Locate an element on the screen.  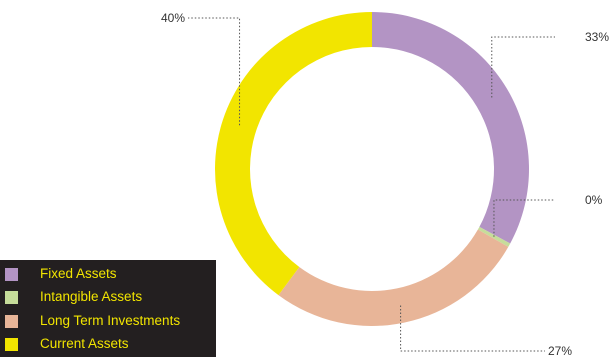
legend-label: Current Assets is located at coordinates (84, 343).